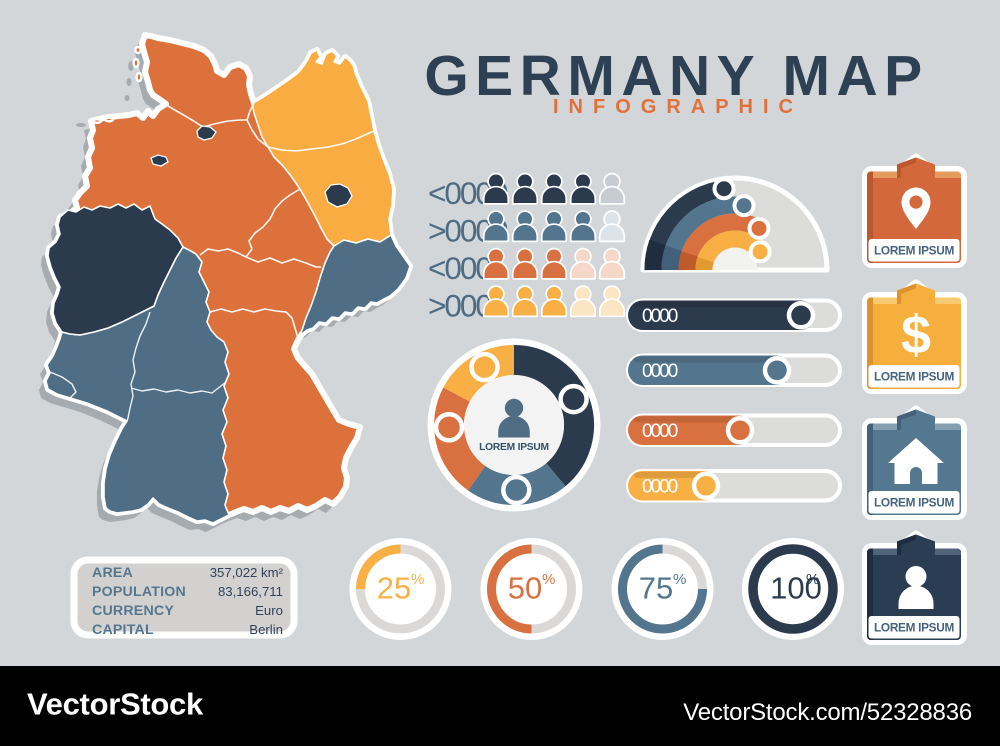 This screenshot has width=1000, height=746. I want to click on svg-text: 83,166,711, so click(250, 591).